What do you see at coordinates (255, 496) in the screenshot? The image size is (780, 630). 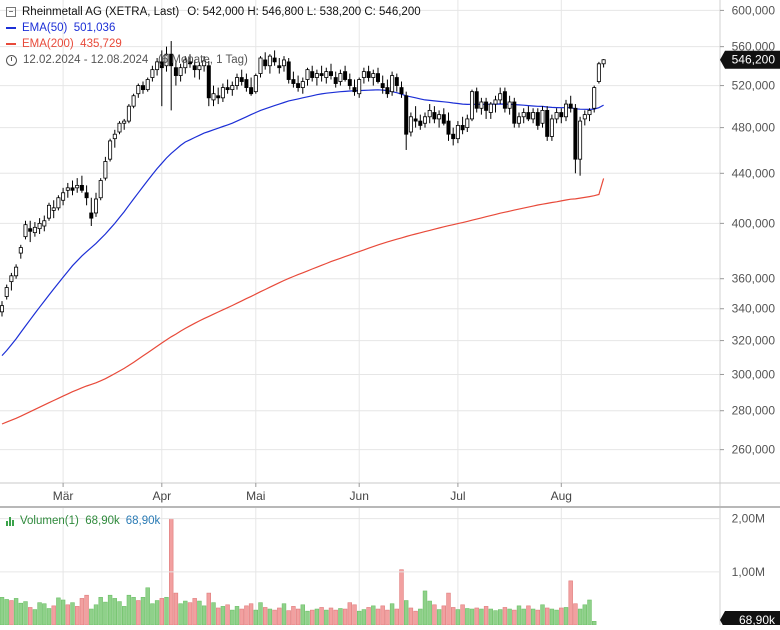 I see `month-tick-label: Mai` at bounding box center [255, 496].